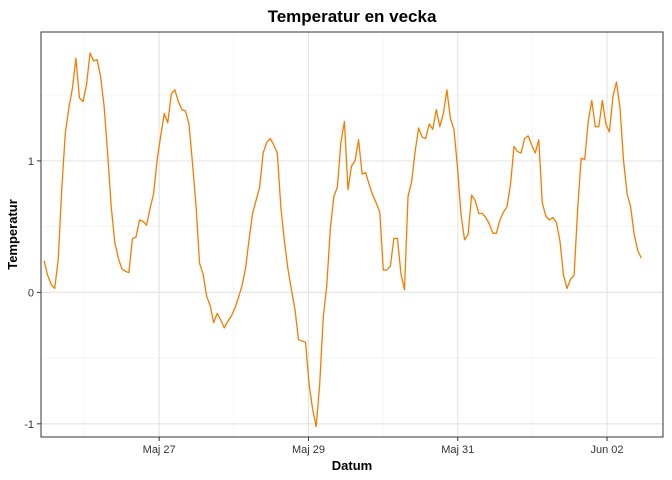 The image size is (672, 480). Describe the element at coordinates (457, 450) in the screenshot. I see `x-tick-label: Maj 31` at that location.